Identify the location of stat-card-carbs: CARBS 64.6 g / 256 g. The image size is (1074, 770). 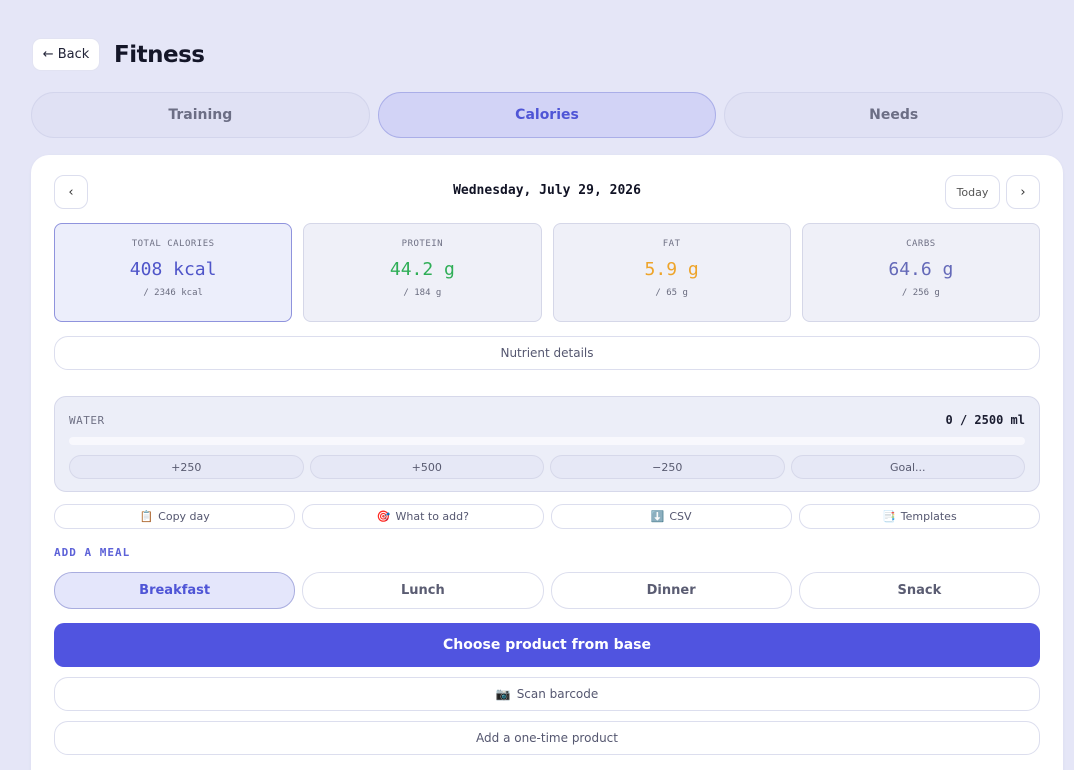
(920, 272).